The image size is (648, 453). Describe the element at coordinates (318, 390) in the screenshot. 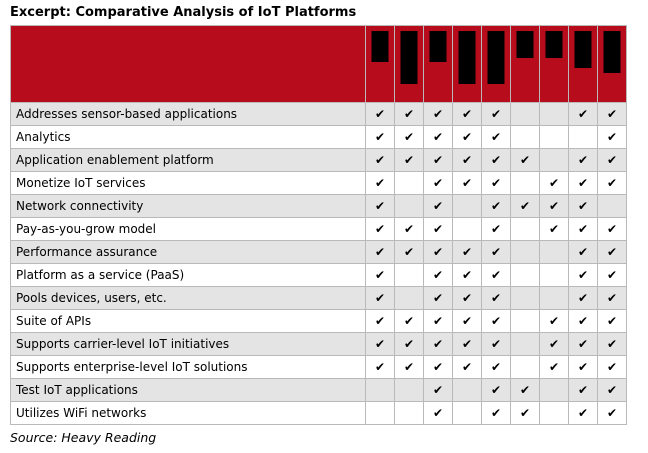

I see `table-row: Test IoT applications ✔ ✔ ✔ ✔ ✔` at that location.